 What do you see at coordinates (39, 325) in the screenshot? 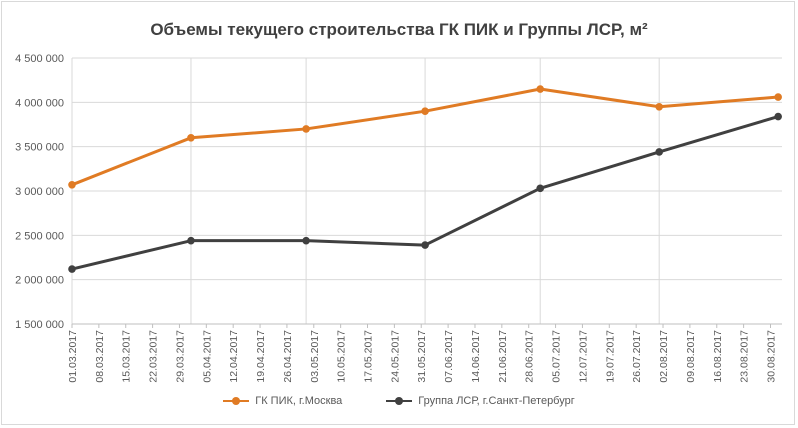
I see `y-tick-label: 1 500 000` at bounding box center [39, 325].